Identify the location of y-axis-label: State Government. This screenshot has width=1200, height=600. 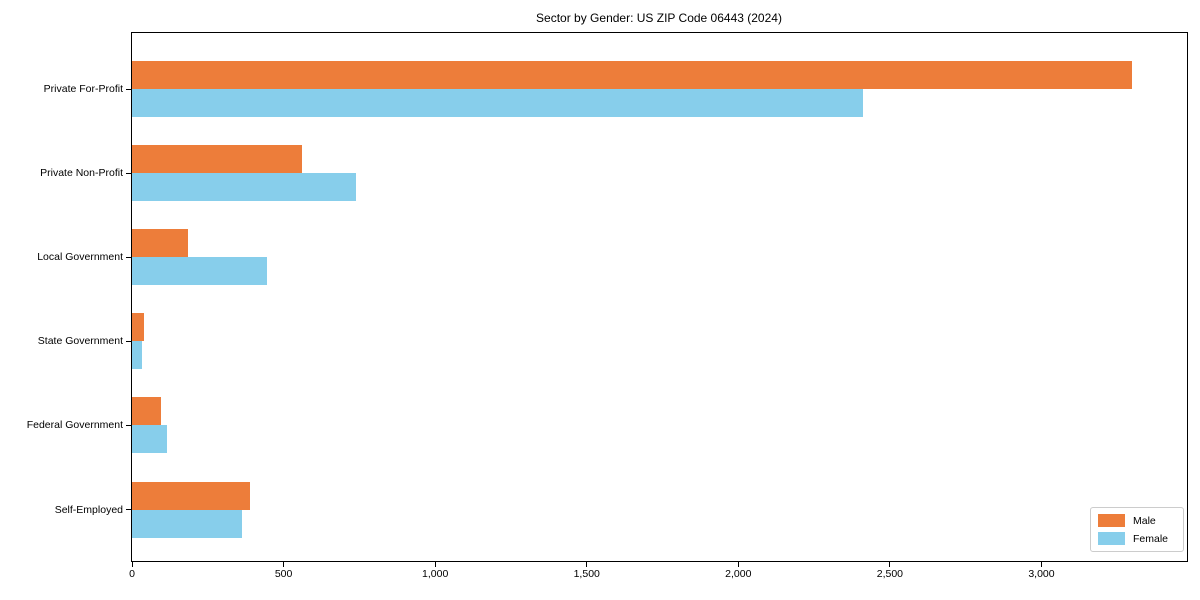
(80, 341).